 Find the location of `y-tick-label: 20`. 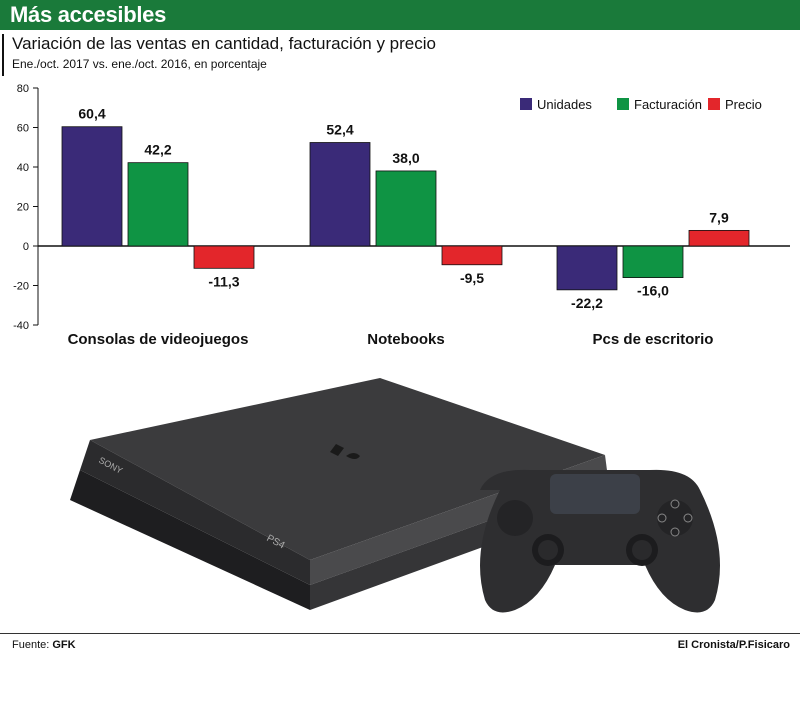

y-tick-label: 20 is located at coordinates (23, 208).